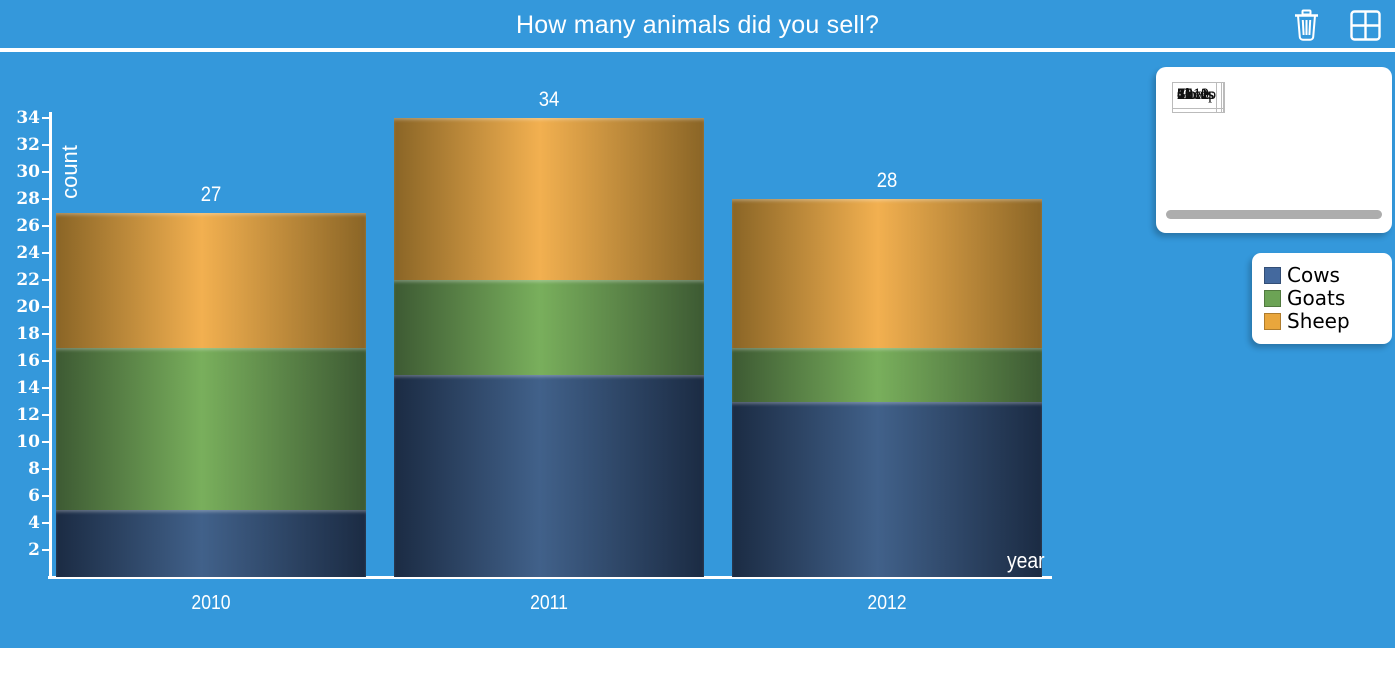 This screenshot has height=695, width=1395. What do you see at coordinates (697, 671) in the screenshot?
I see `footer-whitespace` at bounding box center [697, 671].